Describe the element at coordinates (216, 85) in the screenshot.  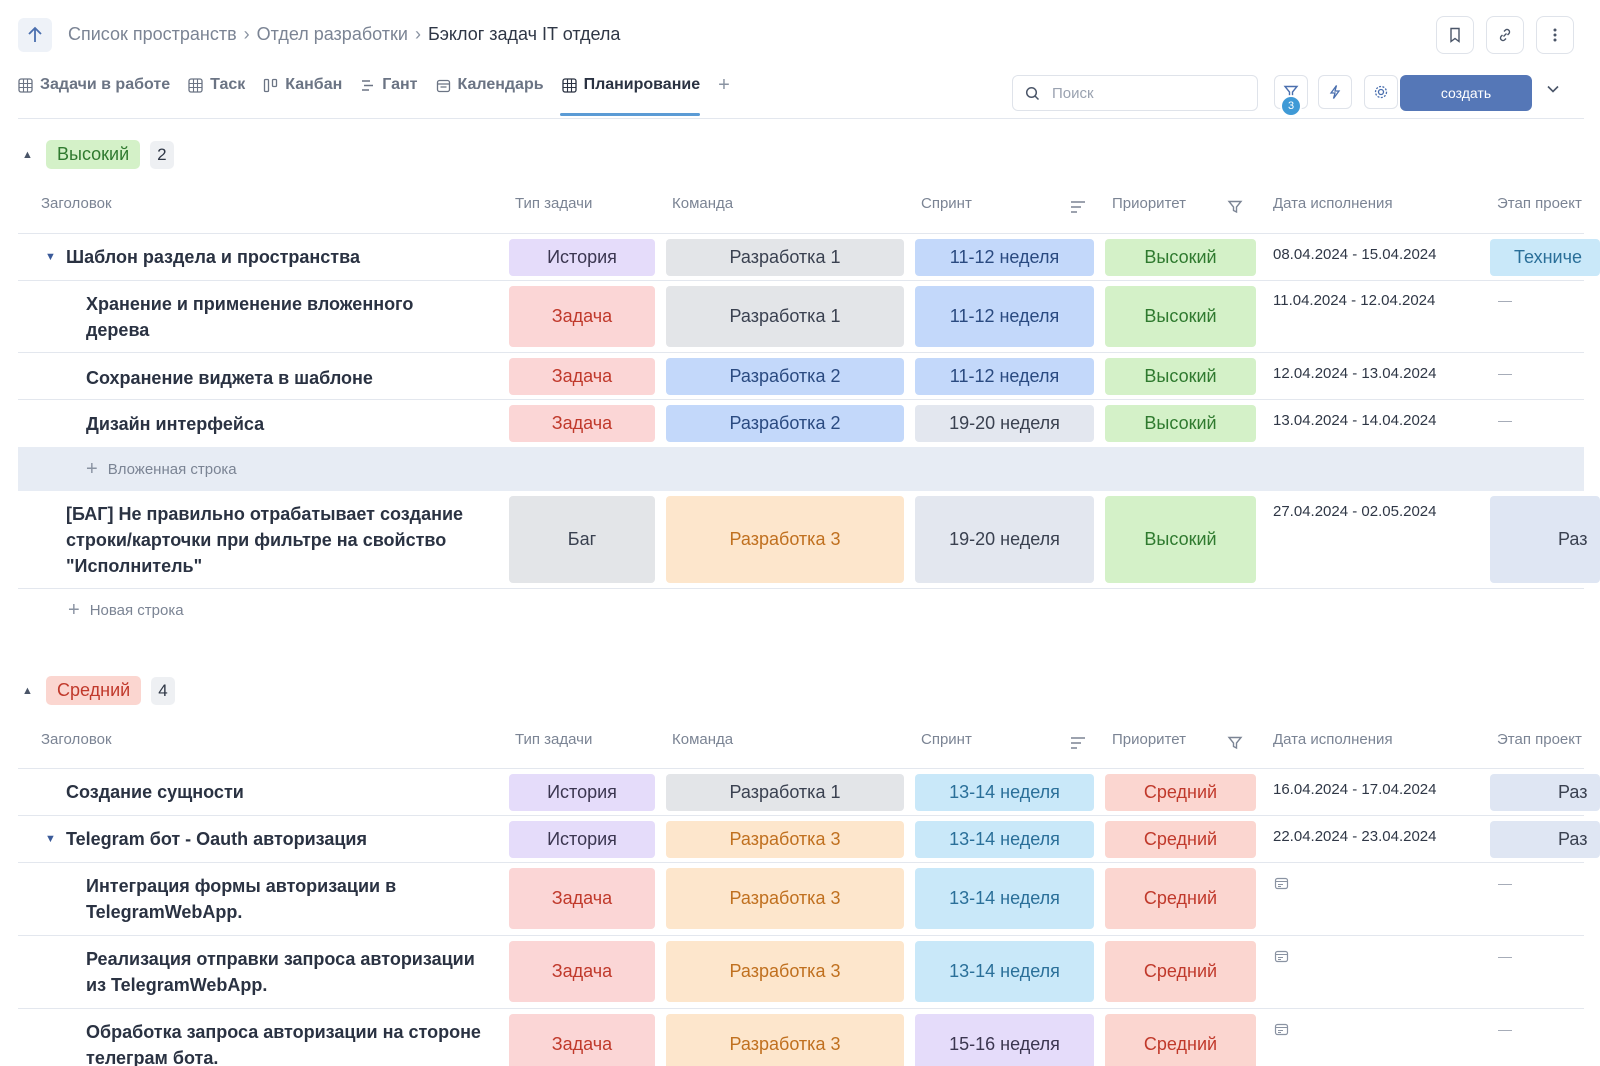
I see `tab-task: Таск` at that location.